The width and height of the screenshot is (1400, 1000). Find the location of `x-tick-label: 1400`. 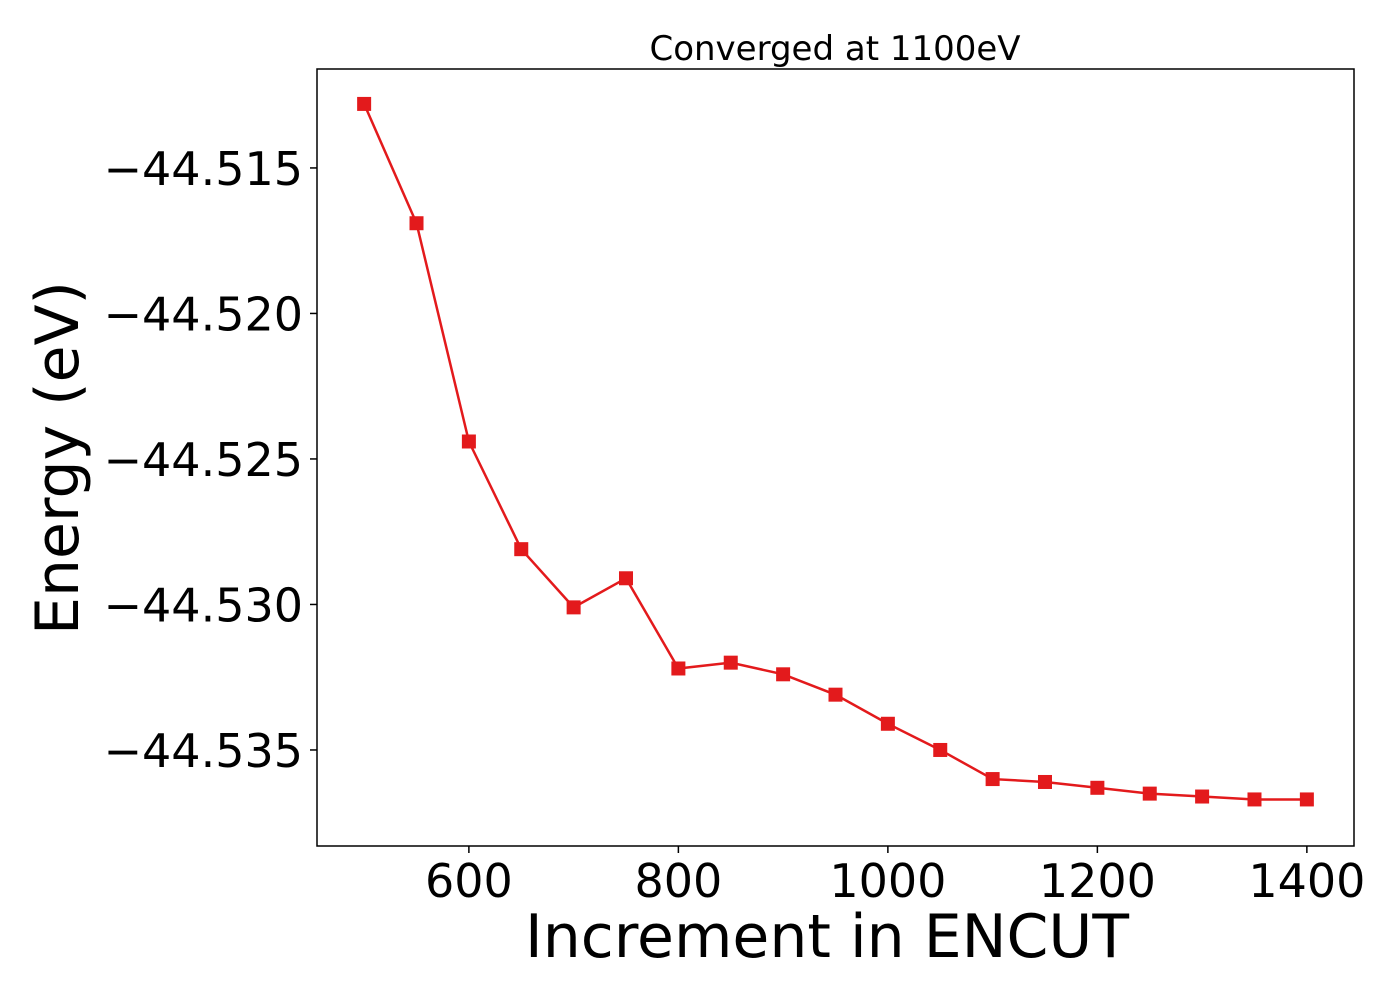

x-tick-label: 1400 is located at coordinates (1306, 881).